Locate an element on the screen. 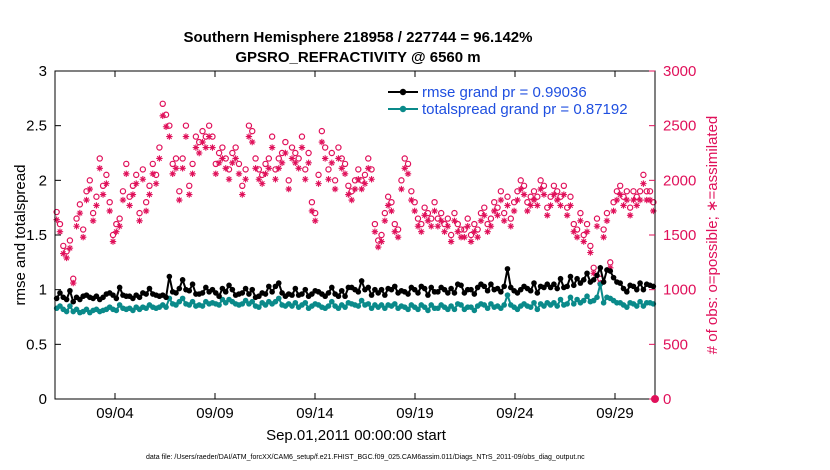 This screenshot has height=470, width=830. rmse-layer is located at coordinates (355, 284).